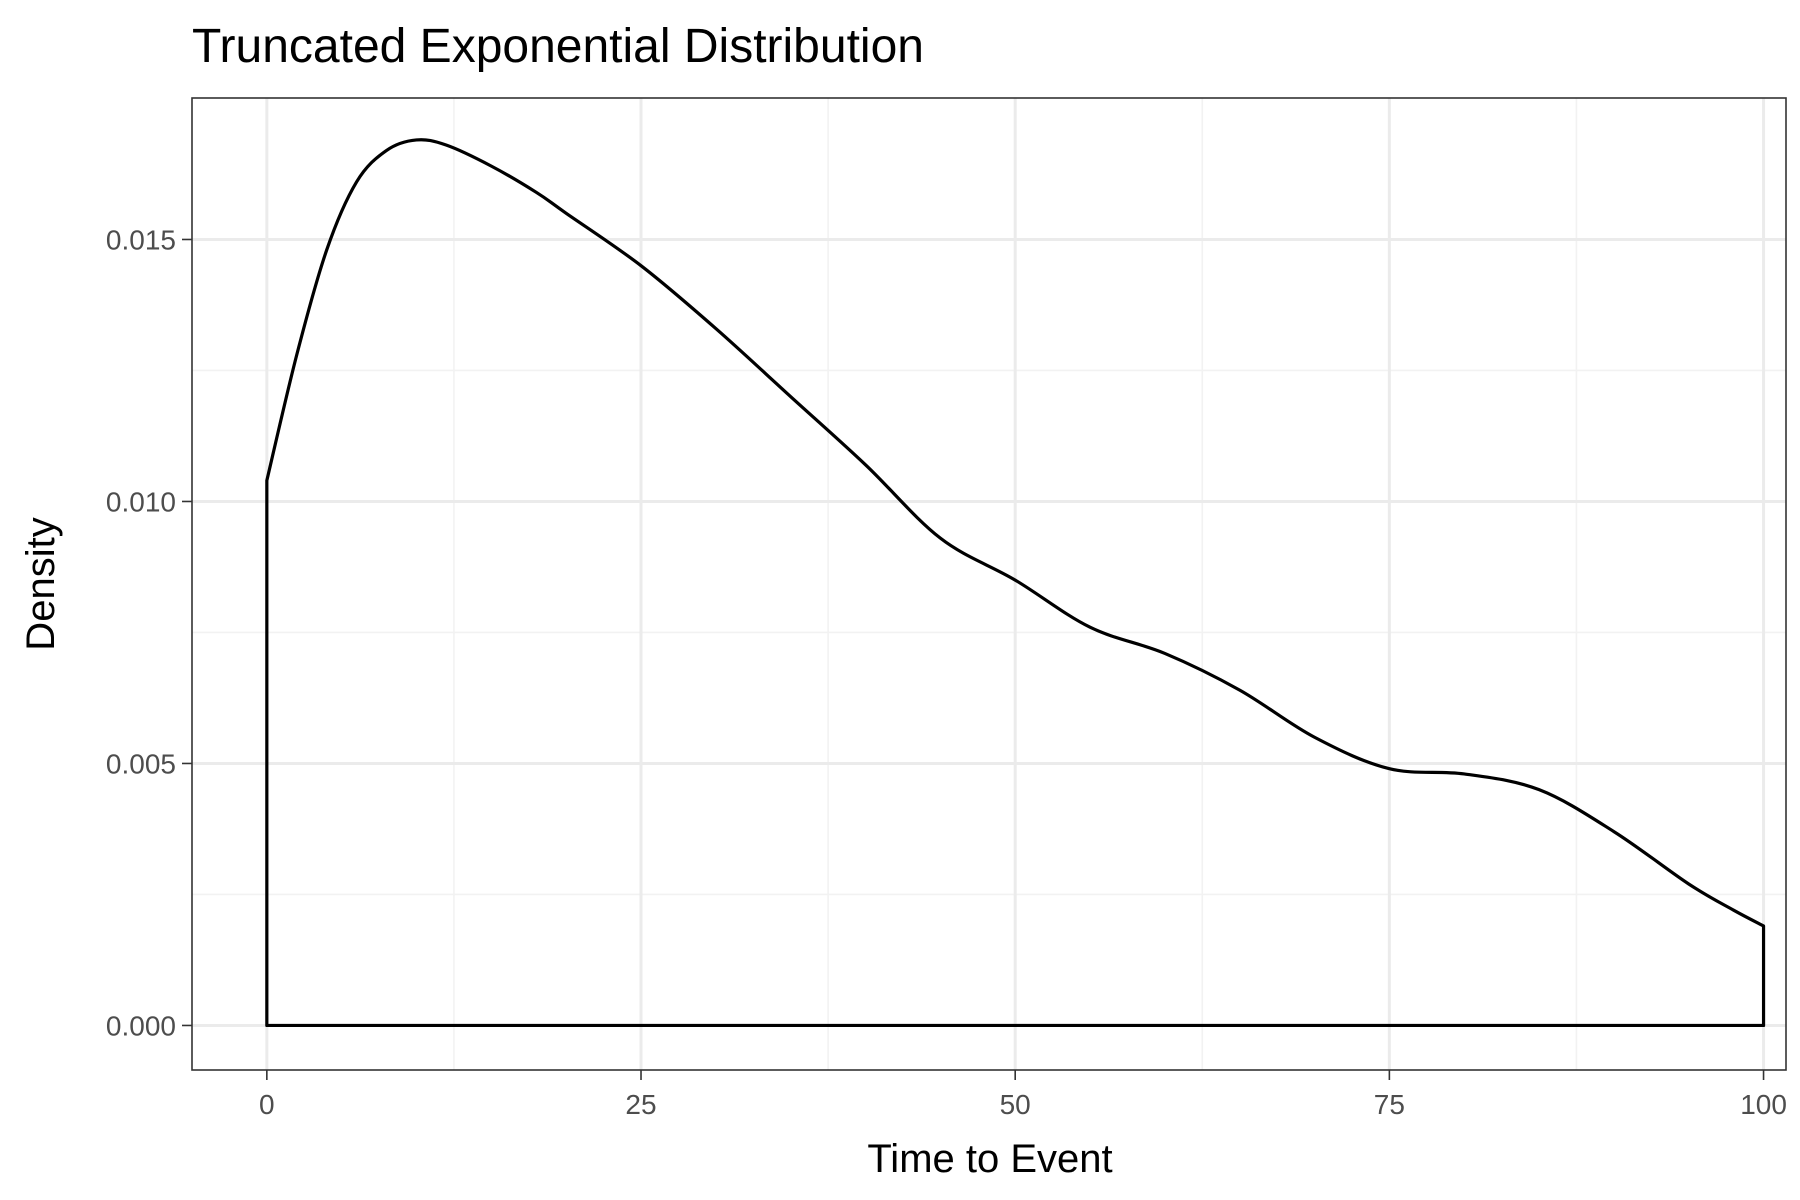 The width and height of the screenshot is (1800, 1200). What do you see at coordinates (141, 763) in the screenshot?
I see `y-tick-label: 0.005` at bounding box center [141, 763].